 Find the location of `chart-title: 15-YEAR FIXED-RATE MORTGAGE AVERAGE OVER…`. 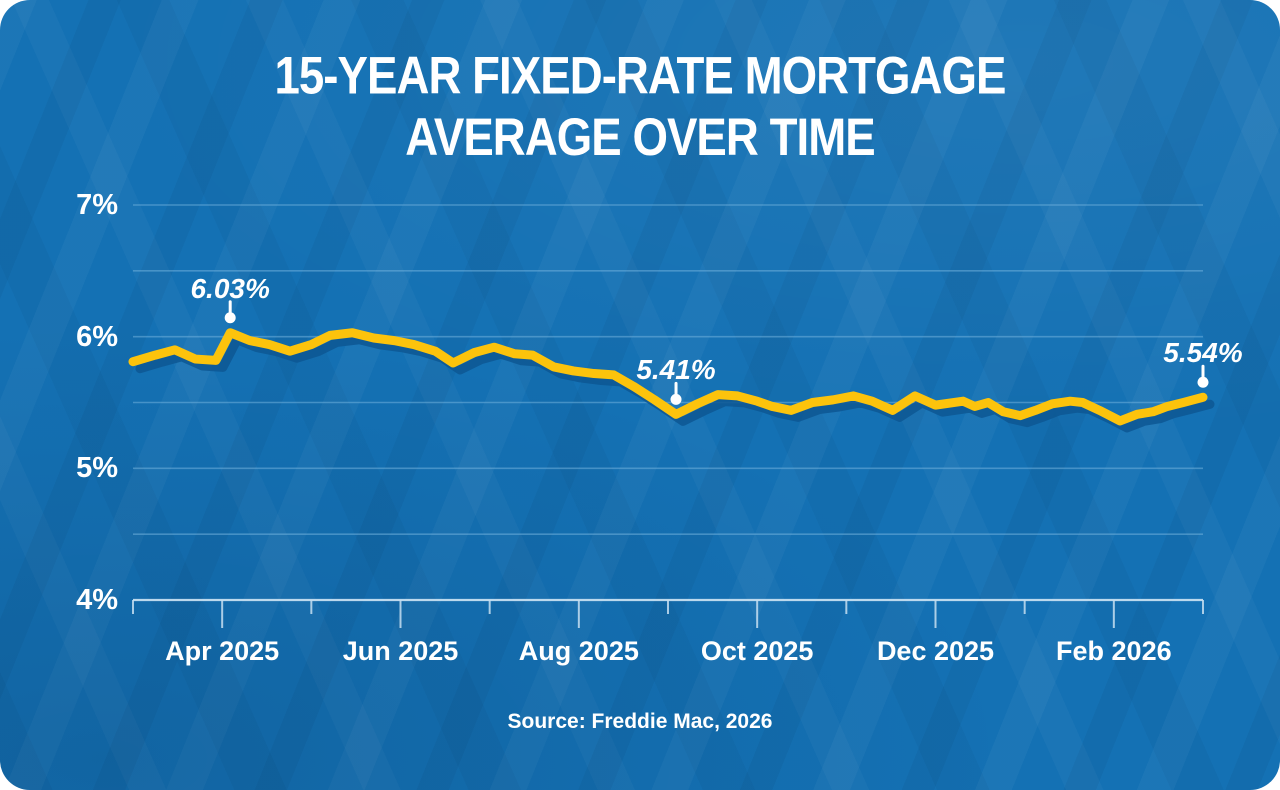

chart-title: 15-YEAR FIXED-RATE MORTGAGE AVERAGE OVER… is located at coordinates (640, 107).